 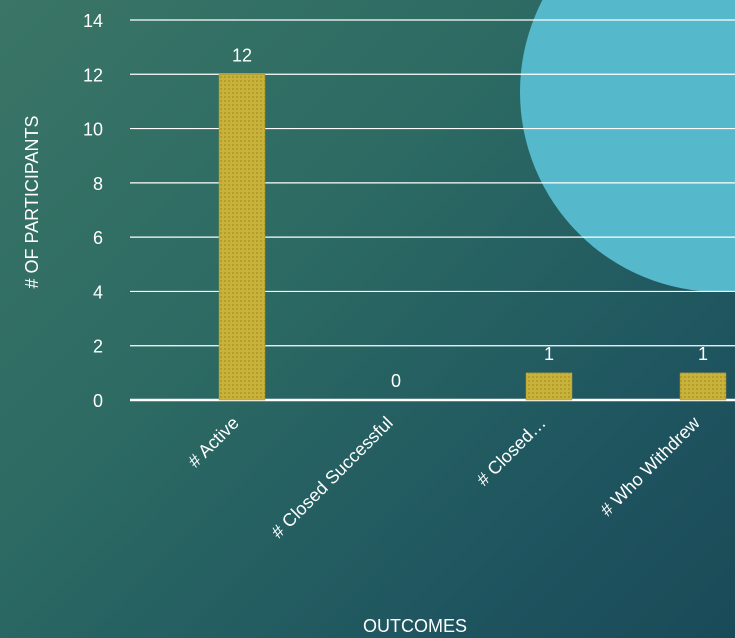 What do you see at coordinates (98, 292) in the screenshot?
I see `y-tick-label: 4` at bounding box center [98, 292].